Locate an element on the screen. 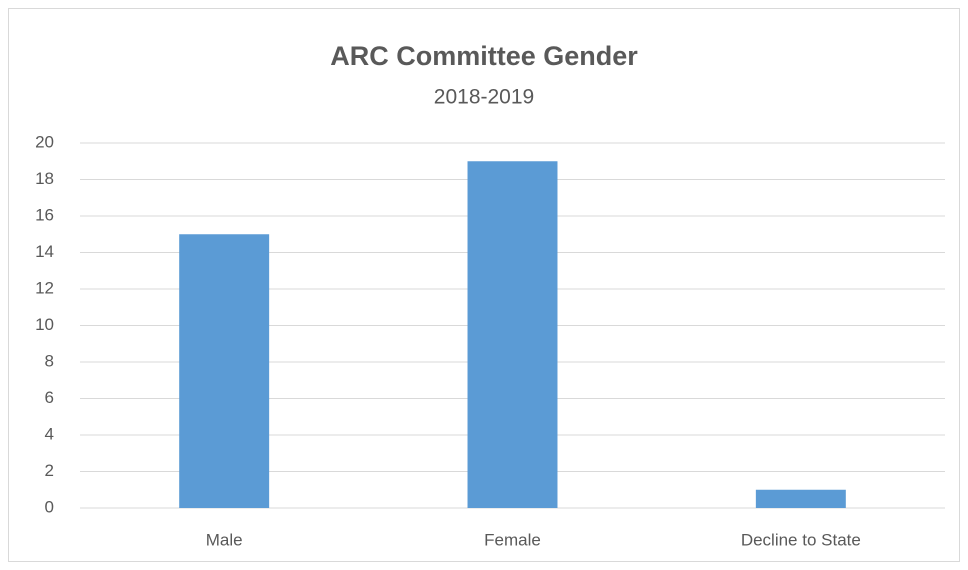 Image resolution: width=968 pixels, height=570 pixels. y-tick-label: 0 is located at coordinates (49, 506).